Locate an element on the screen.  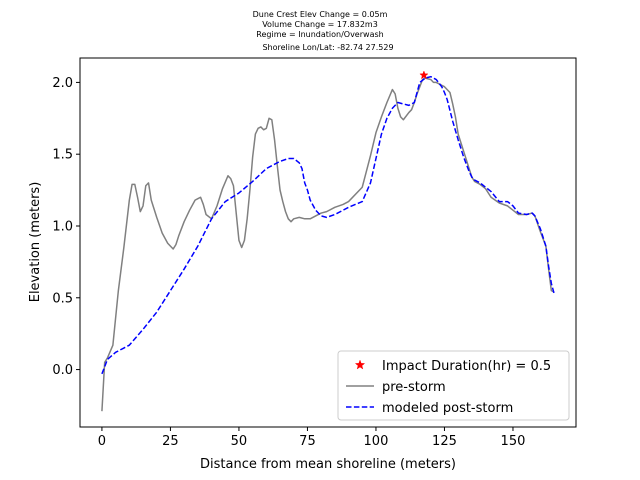
legend-marker-star-icon is located at coordinates (360, 364).